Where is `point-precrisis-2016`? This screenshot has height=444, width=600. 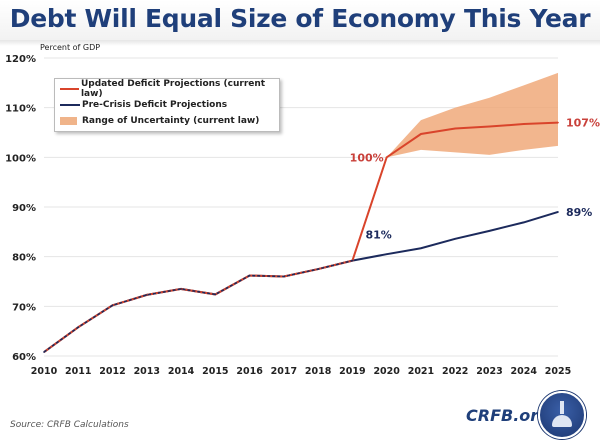
point-precrisis-2016 is located at coordinates (249, 275).